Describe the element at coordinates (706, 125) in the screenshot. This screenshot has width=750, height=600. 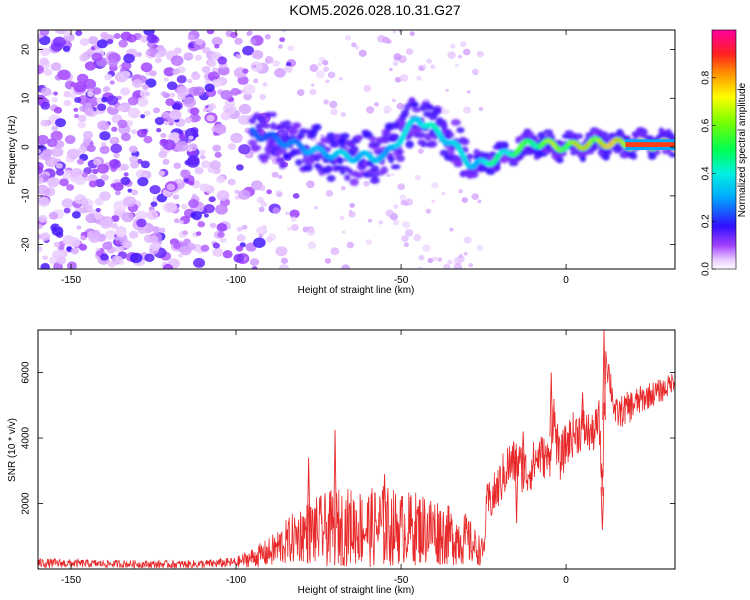
I see `colorbar-tick-label: 0.6` at that location.